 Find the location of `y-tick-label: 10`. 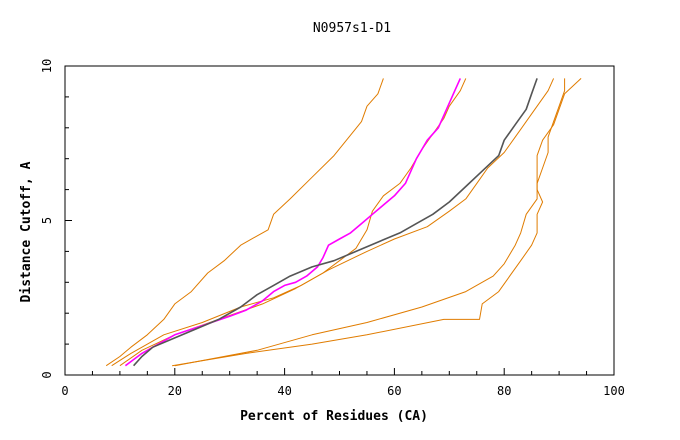

y-tick-label: 10 is located at coordinates (47, 66).